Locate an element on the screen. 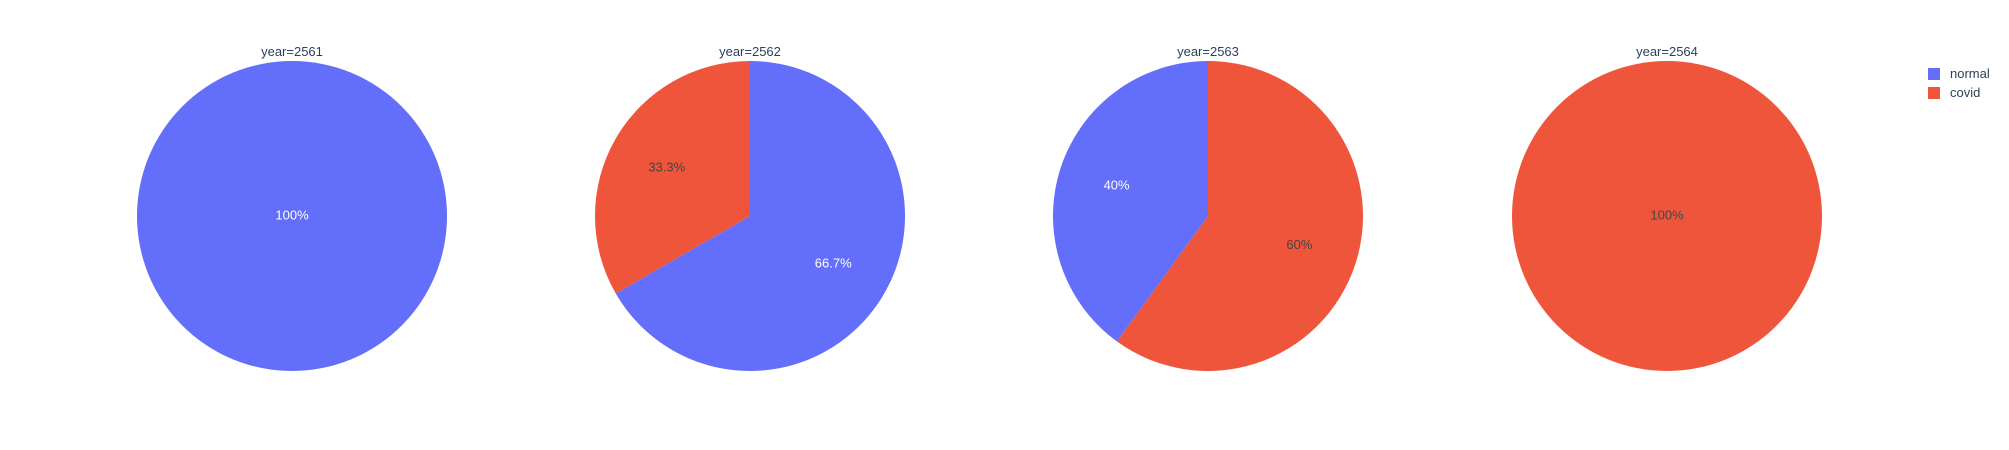 Image resolution: width=2009 pixels, height=450 pixels. facet-title: year=2562 is located at coordinates (750, 51).